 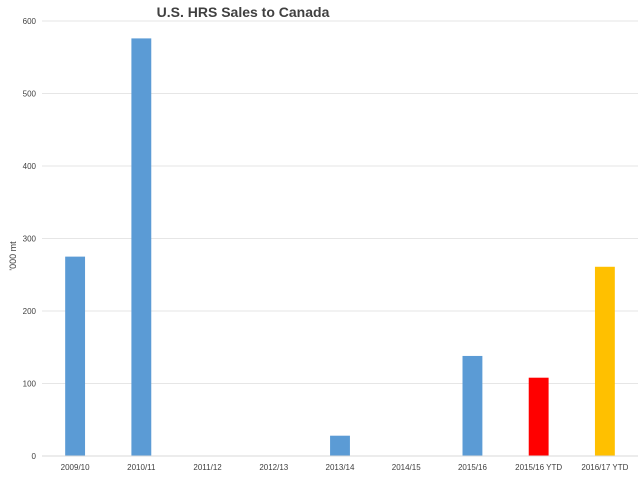 What do you see at coordinates (472, 467) in the screenshot?
I see `x-tick-label: 2015/16` at bounding box center [472, 467].